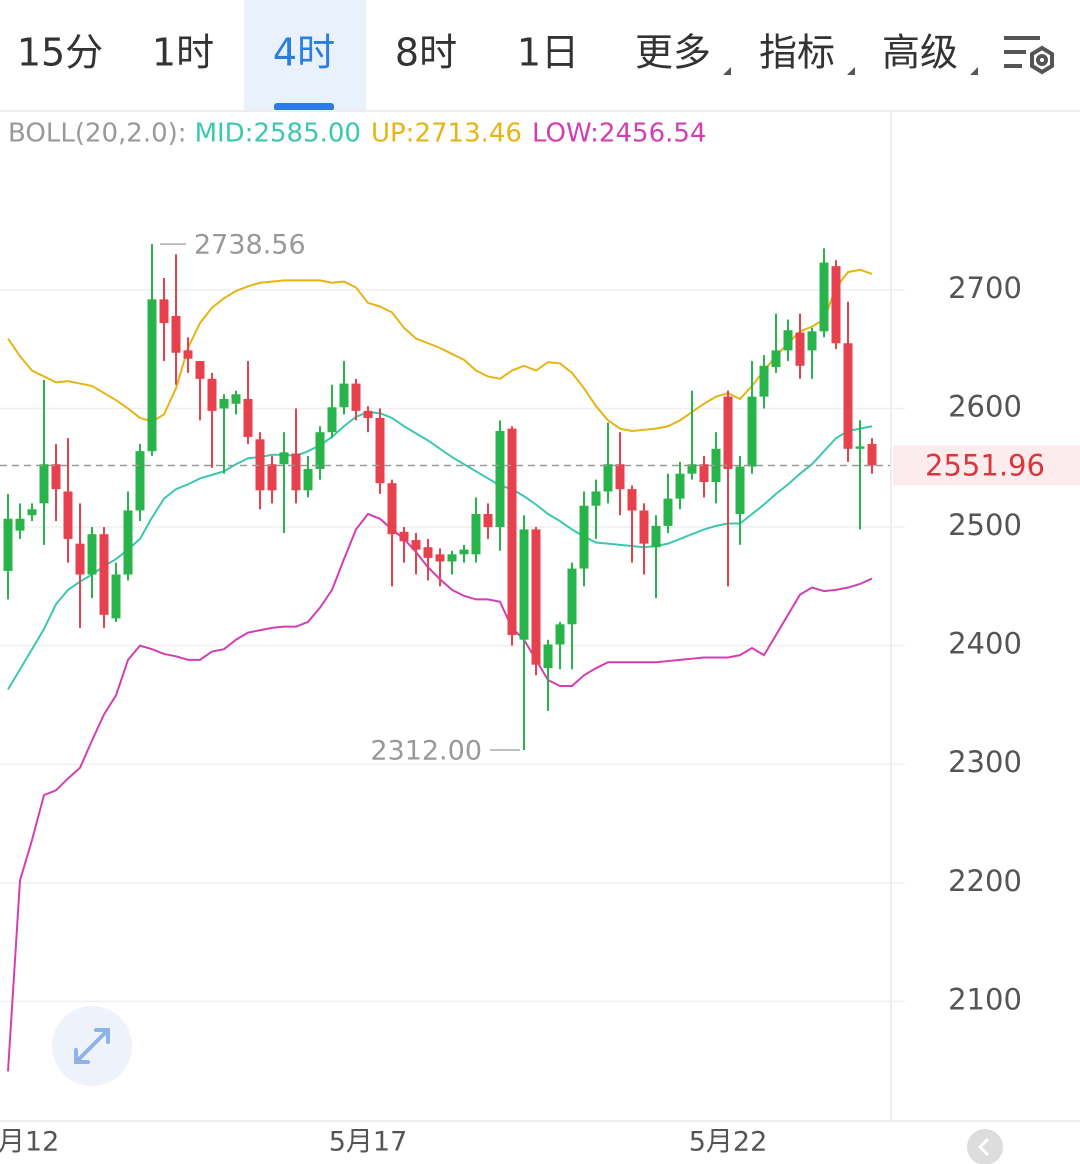 The image size is (1080, 1164). What do you see at coordinates (985, 406) in the screenshot?
I see `y-tick-label: 2600` at bounding box center [985, 406].